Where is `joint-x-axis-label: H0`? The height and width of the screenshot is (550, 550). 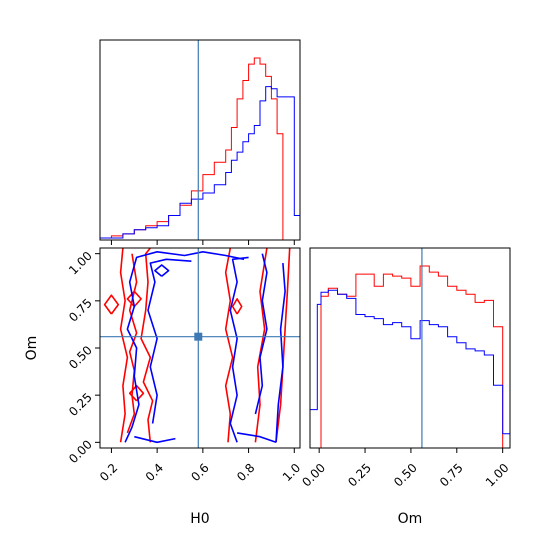
joint-x-axis-label: H0 is located at coordinates (199, 519).